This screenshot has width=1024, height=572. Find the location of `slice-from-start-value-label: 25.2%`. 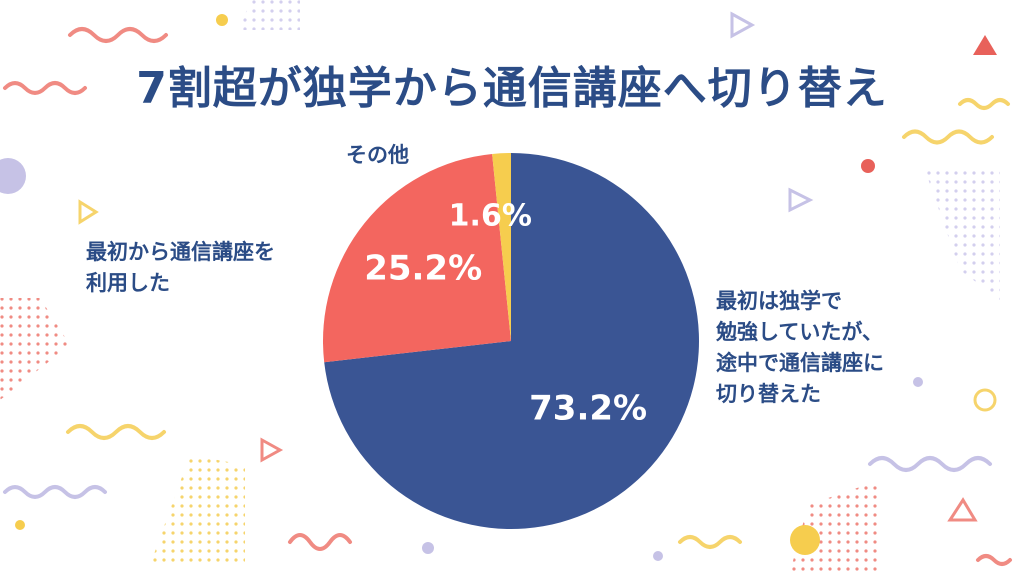

slice-from-start-value-label: 25.2% is located at coordinates (423, 269).